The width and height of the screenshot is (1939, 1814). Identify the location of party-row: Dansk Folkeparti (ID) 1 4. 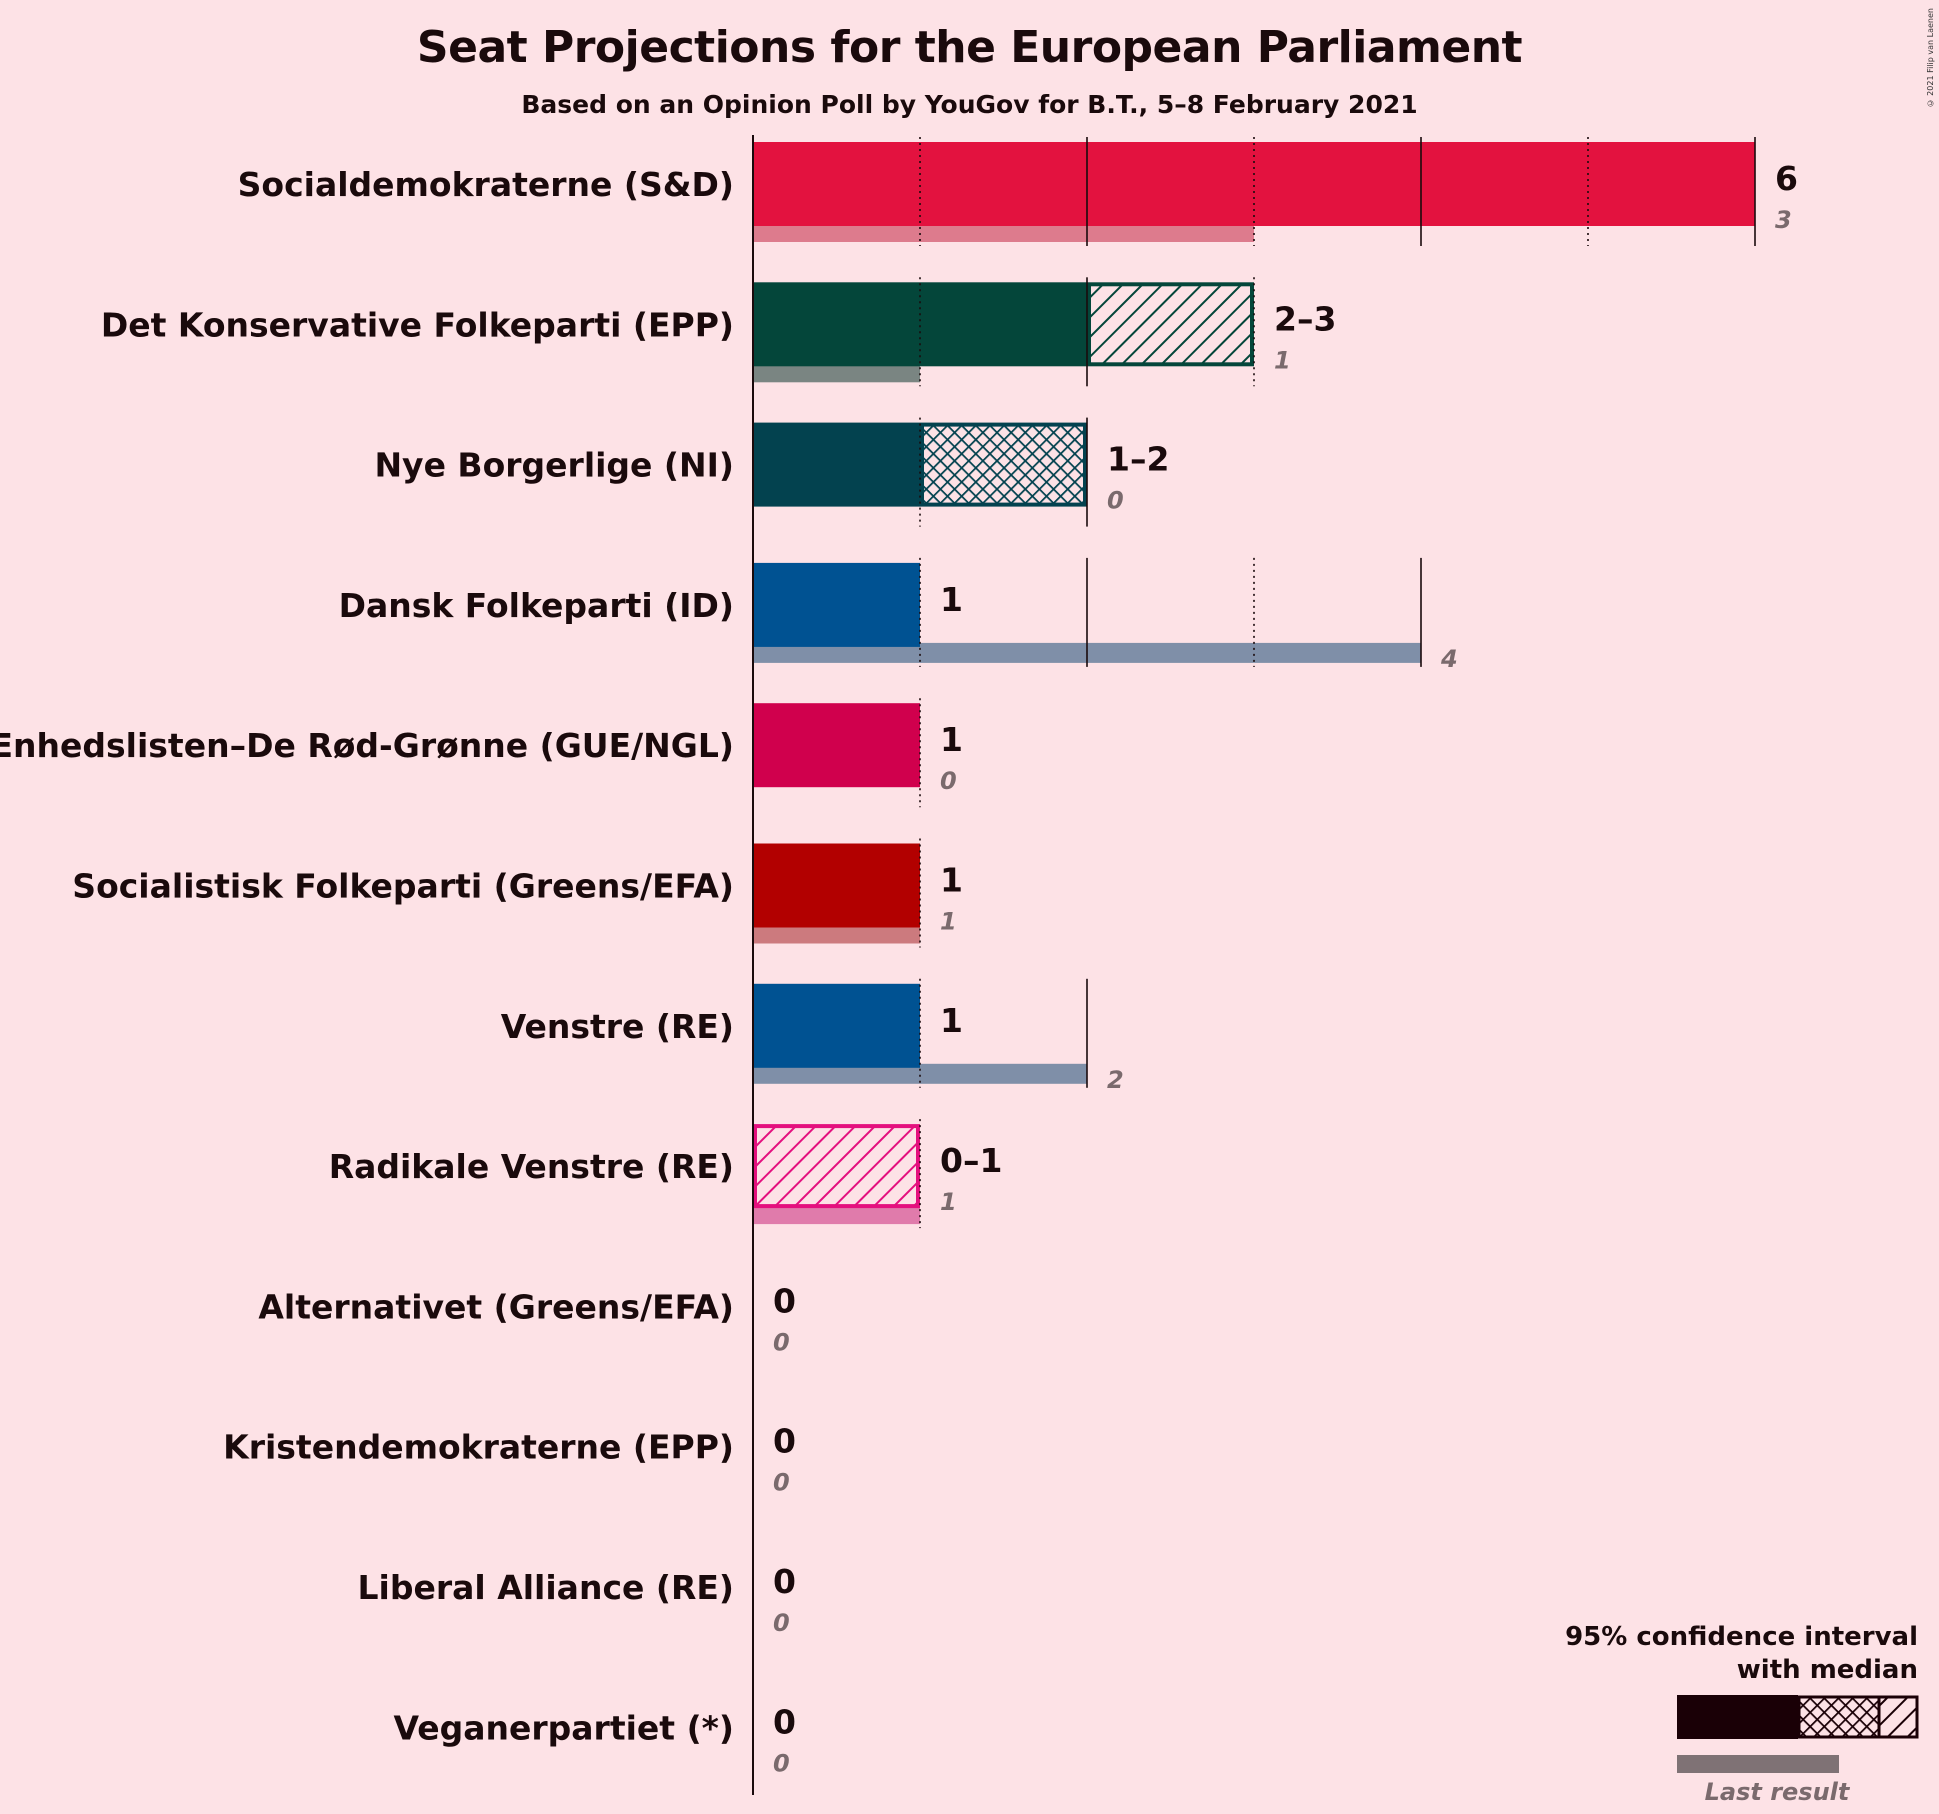
(898, 615).